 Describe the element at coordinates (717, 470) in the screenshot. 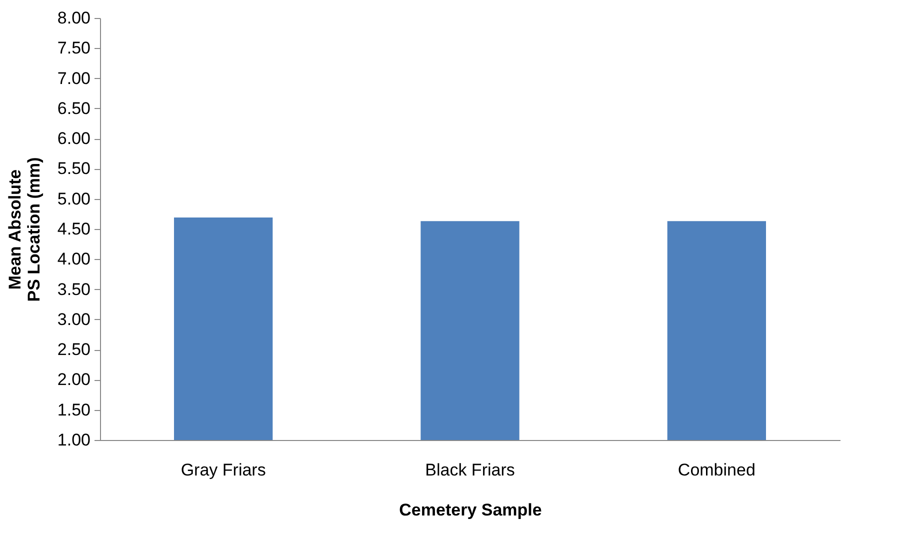

I see `x-tick-label: Combined` at that location.